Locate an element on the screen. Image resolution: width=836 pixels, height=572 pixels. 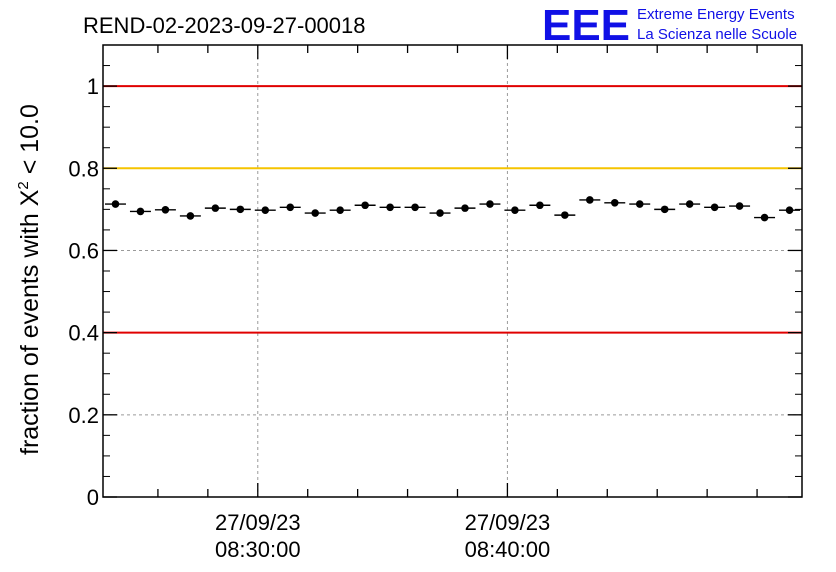
y-tick-label: 0.2 is located at coordinates (83, 415).